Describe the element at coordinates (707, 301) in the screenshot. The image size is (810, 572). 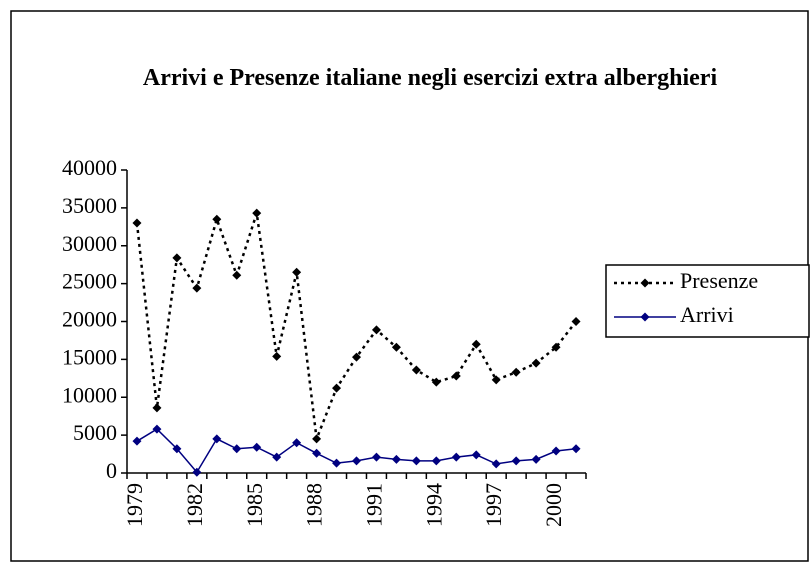
I see `legend-box` at that location.